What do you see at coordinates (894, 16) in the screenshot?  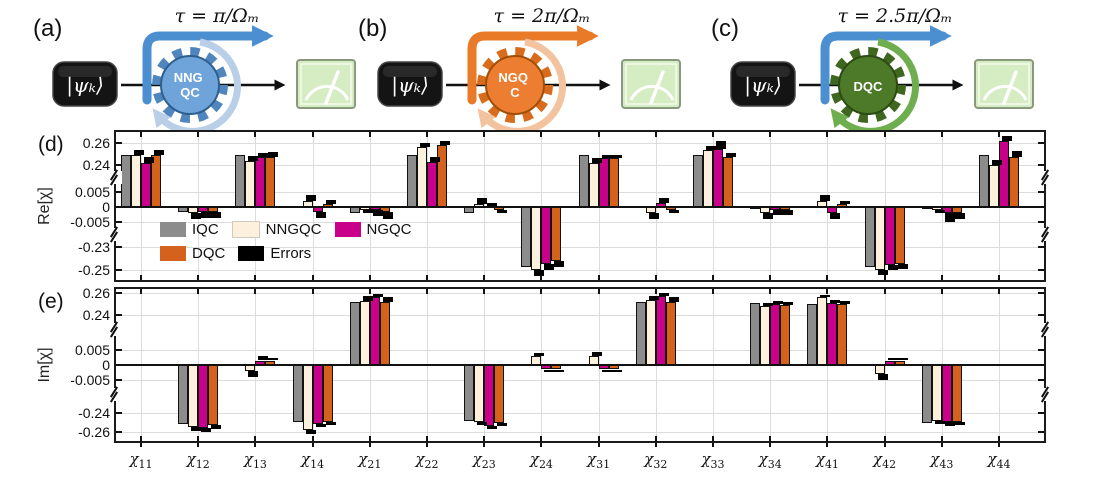 I see `tau-label: τ = 2.5π/Ωₘ` at bounding box center [894, 16].